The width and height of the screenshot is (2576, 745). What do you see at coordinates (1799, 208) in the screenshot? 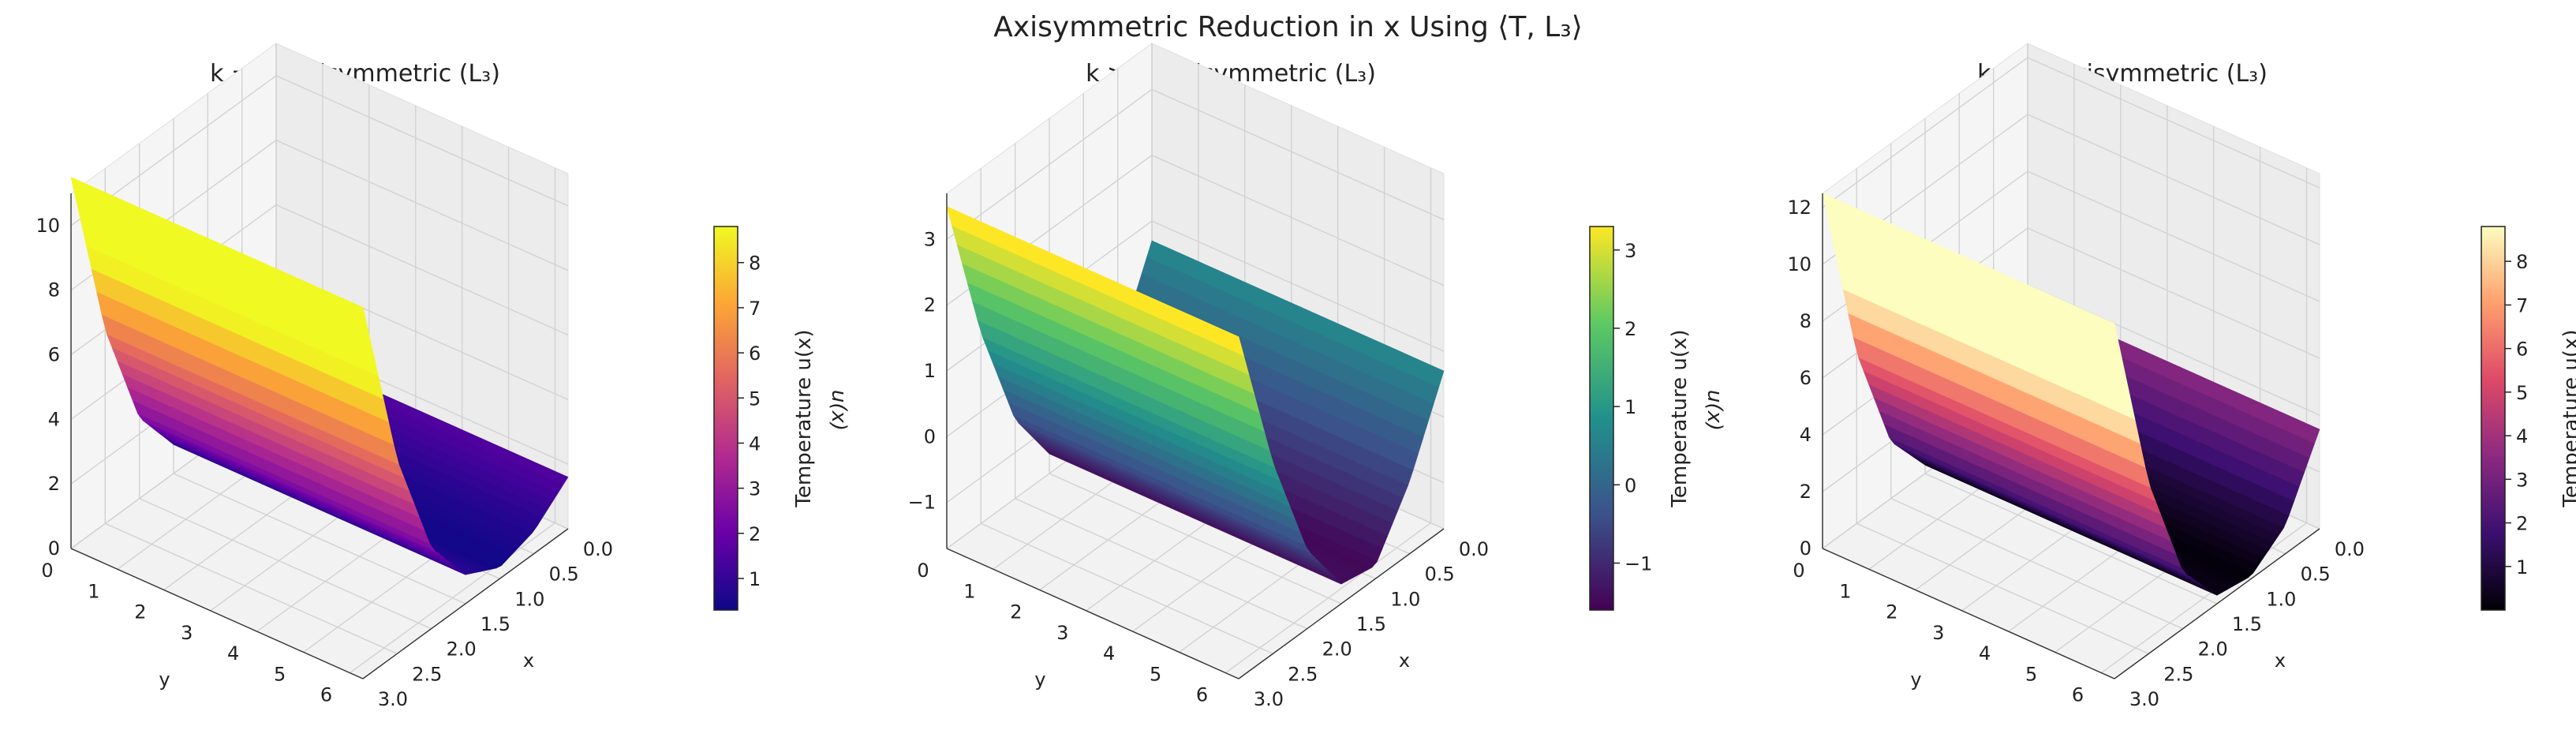
I see `z-tick-label: 12` at bounding box center [1799, 208].